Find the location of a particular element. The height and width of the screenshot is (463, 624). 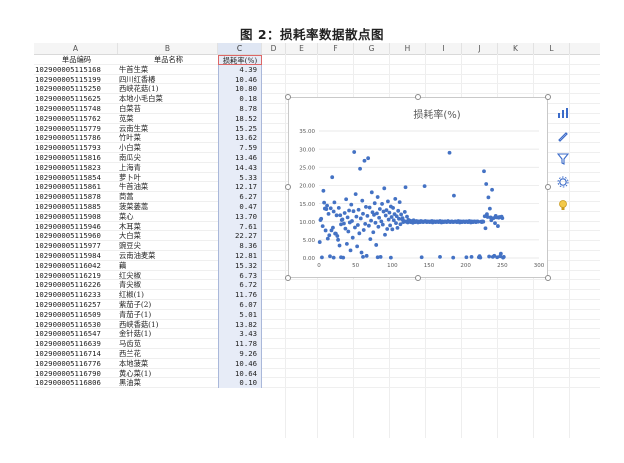

cell-loss-rate: 15.25 is located at coordinates (240, 128).